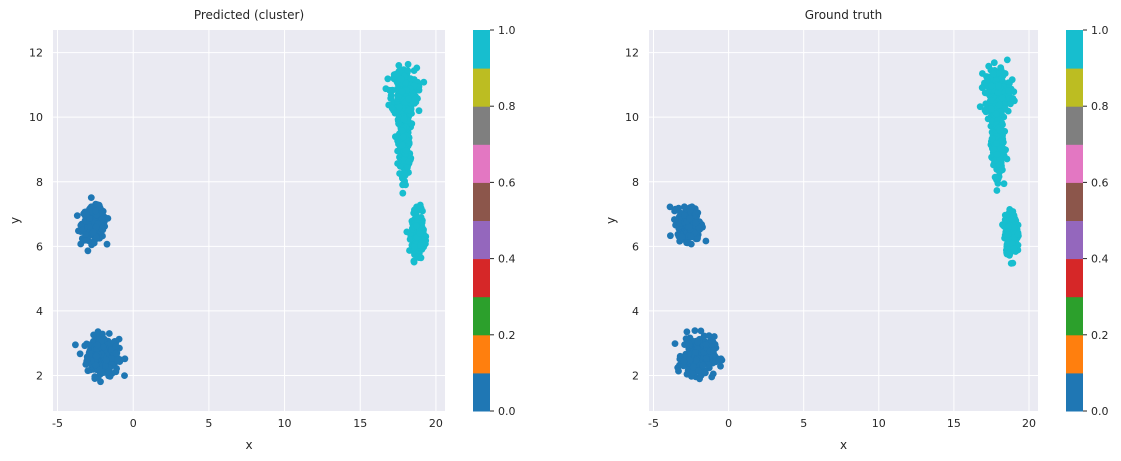 This screenshot has width=1121, height=461. What do you see at coordinates (844, 15) in the screenshot?
I see `chart-title: Ground truth` at bounding box center [844, 15].